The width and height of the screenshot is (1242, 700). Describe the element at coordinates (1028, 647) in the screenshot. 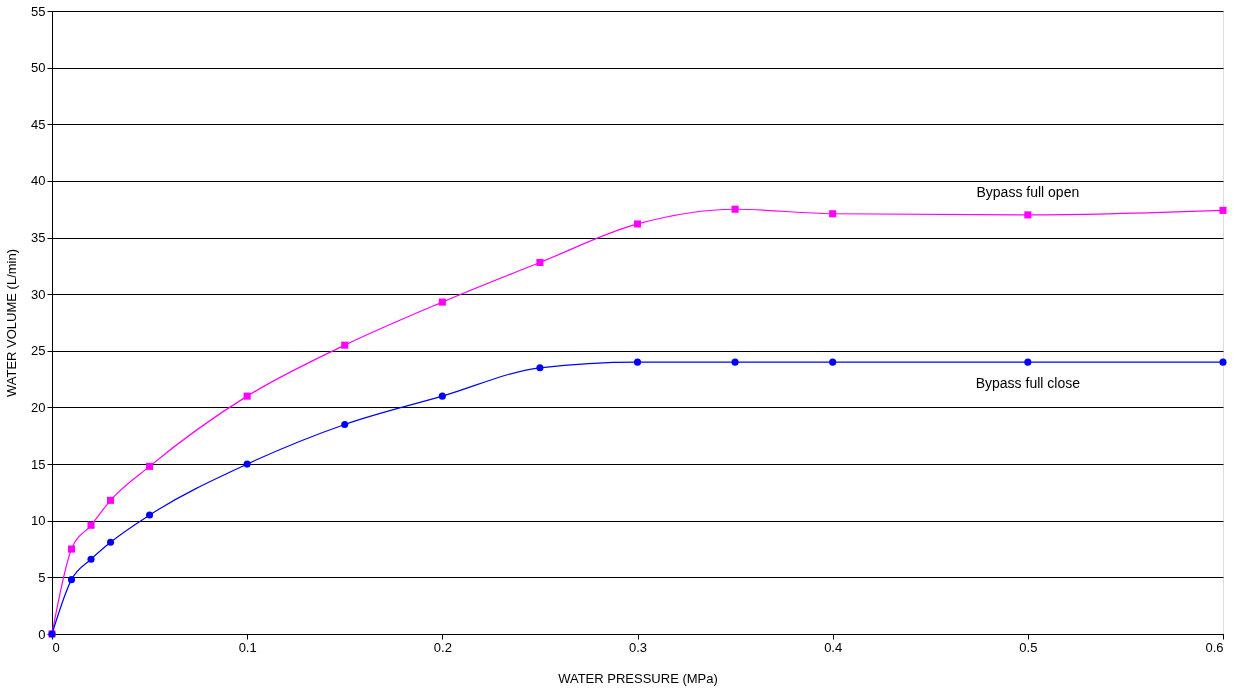

I see `x-tick-label: 0.5` at that location.